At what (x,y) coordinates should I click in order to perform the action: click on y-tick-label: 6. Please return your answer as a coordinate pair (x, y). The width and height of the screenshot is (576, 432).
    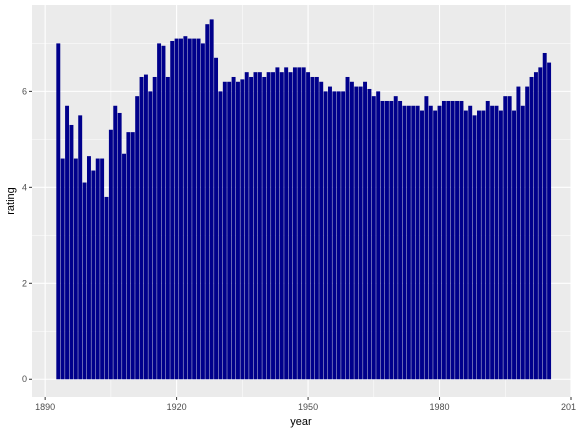
    Looking at the image, I should click on (24, 91).